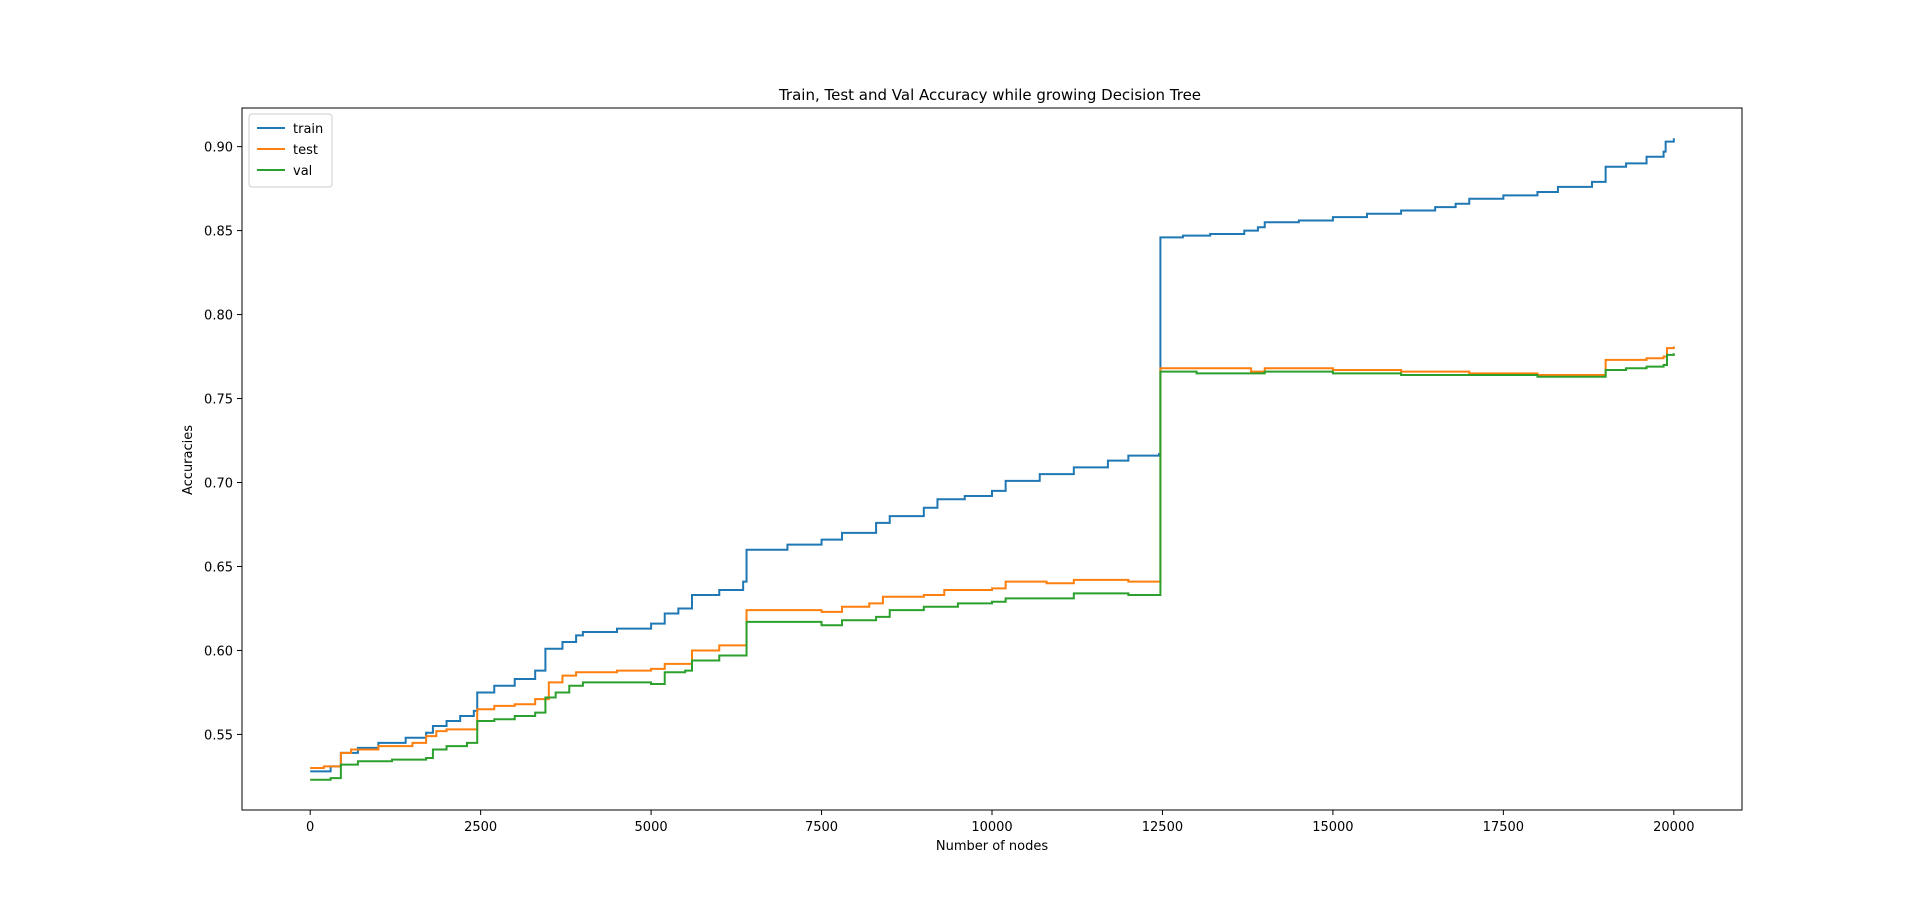 This screenshot has width=1920, height=903. I want to click on x-tick-label: 7500, so click(821, 827).